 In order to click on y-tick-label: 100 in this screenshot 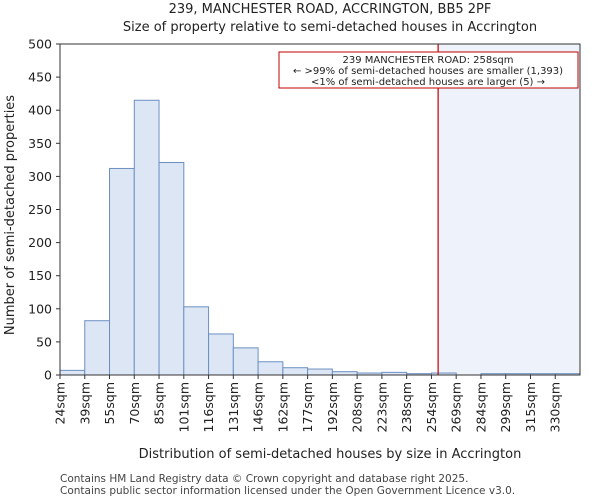, I will do `click(40, 308)`.